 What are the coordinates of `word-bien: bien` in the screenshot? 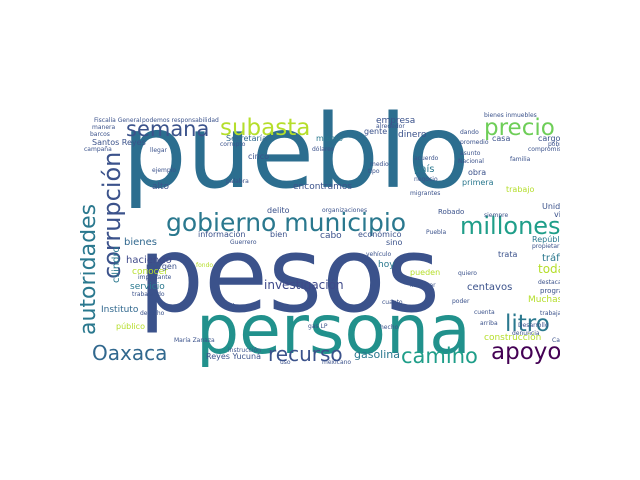 It's located at (279, 234).